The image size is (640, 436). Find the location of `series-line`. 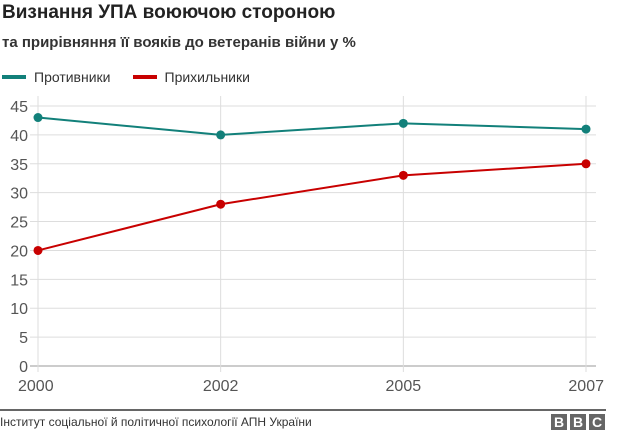

series-line is located at coordinates (312, 126).